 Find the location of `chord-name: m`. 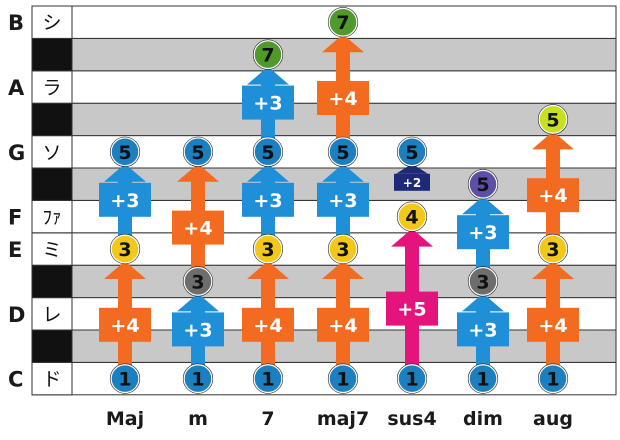

chord-name: m is located at coordinates (198, 419).